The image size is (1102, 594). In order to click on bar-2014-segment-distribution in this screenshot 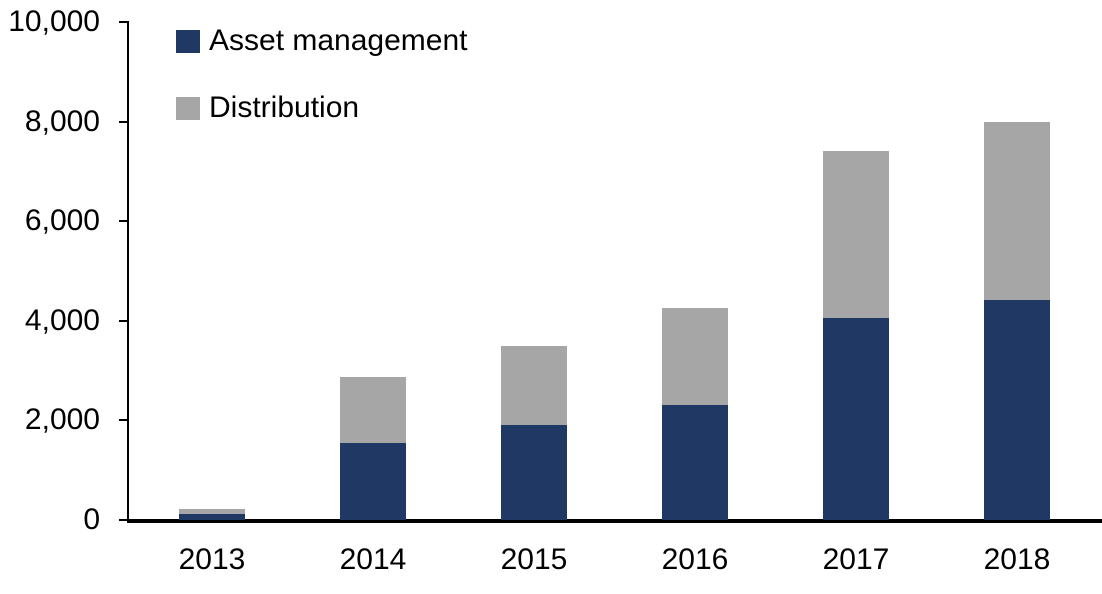, I will do `click(373, 410)`.